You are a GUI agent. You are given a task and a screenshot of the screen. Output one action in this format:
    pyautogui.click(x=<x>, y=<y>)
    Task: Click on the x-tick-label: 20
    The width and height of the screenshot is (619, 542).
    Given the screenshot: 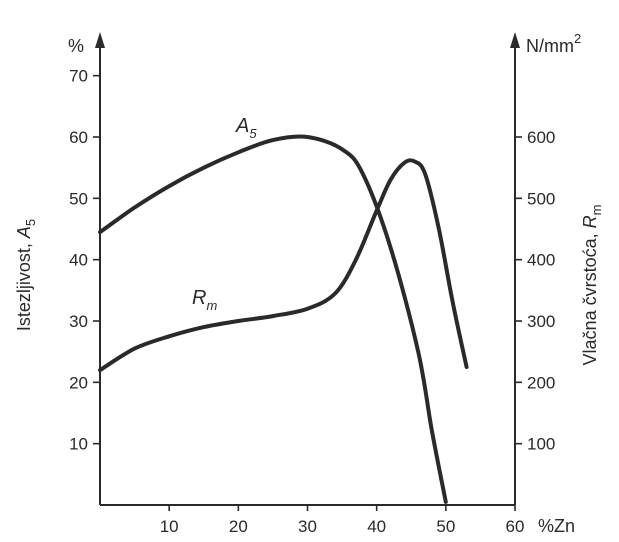 What is the action you would take?
    pyautogui.click(x=238, y=526)
    